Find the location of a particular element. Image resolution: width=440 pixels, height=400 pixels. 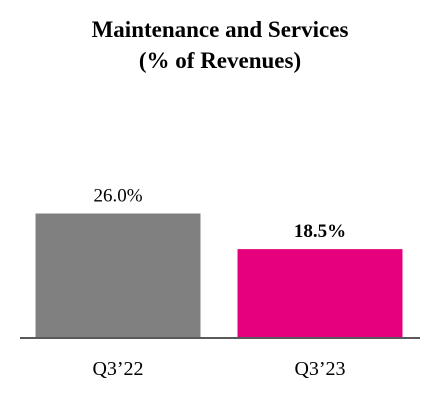

x-tick-label-0: Q3’22 is located at coordinates (117, 369).